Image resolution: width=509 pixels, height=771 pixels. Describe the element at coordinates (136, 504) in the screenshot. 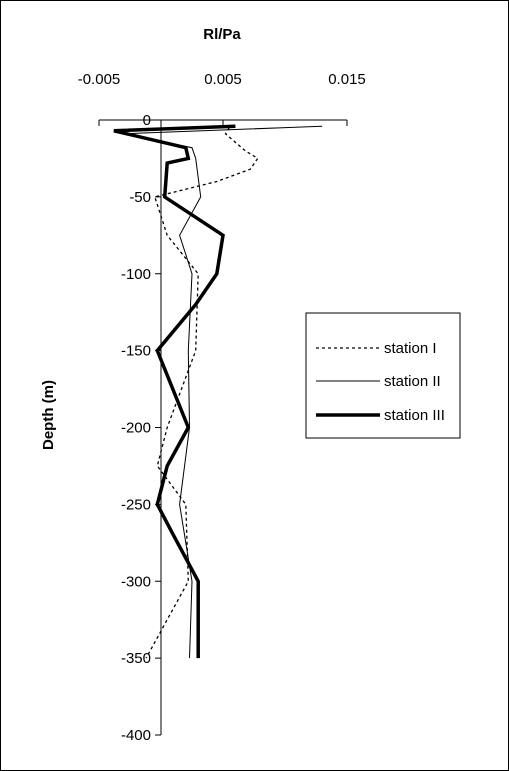

I see `y-tick-label: -250` at that location.